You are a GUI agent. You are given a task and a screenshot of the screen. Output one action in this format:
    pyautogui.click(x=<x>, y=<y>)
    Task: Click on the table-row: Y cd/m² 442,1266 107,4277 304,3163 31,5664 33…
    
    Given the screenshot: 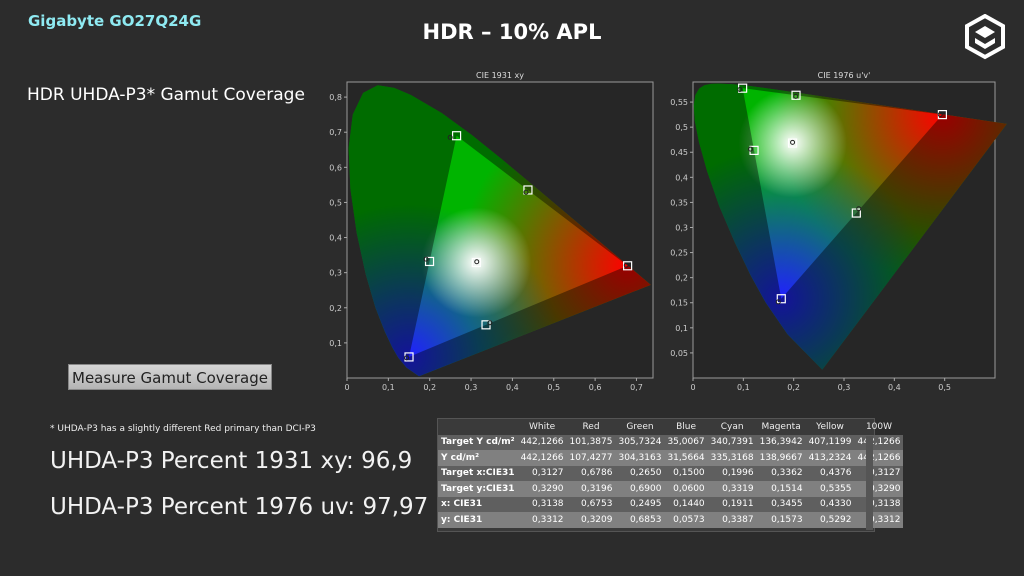 What is the action you would take?
    pyautogui.click(x=671, y=458)
    